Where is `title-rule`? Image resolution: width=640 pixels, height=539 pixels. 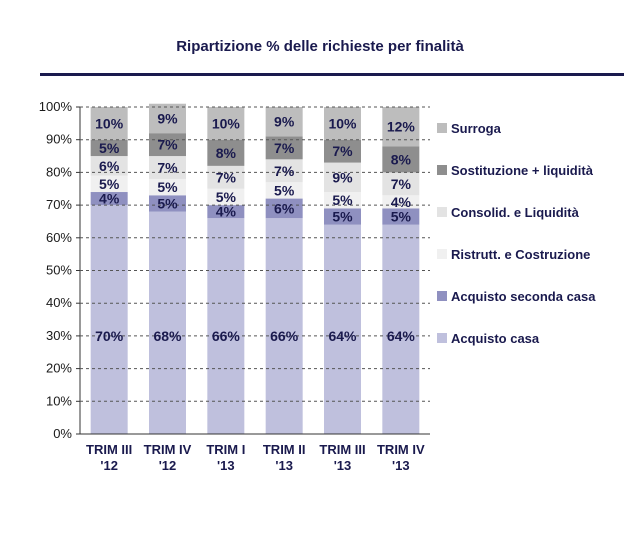
title-rule is located at coordinates (332, 74).